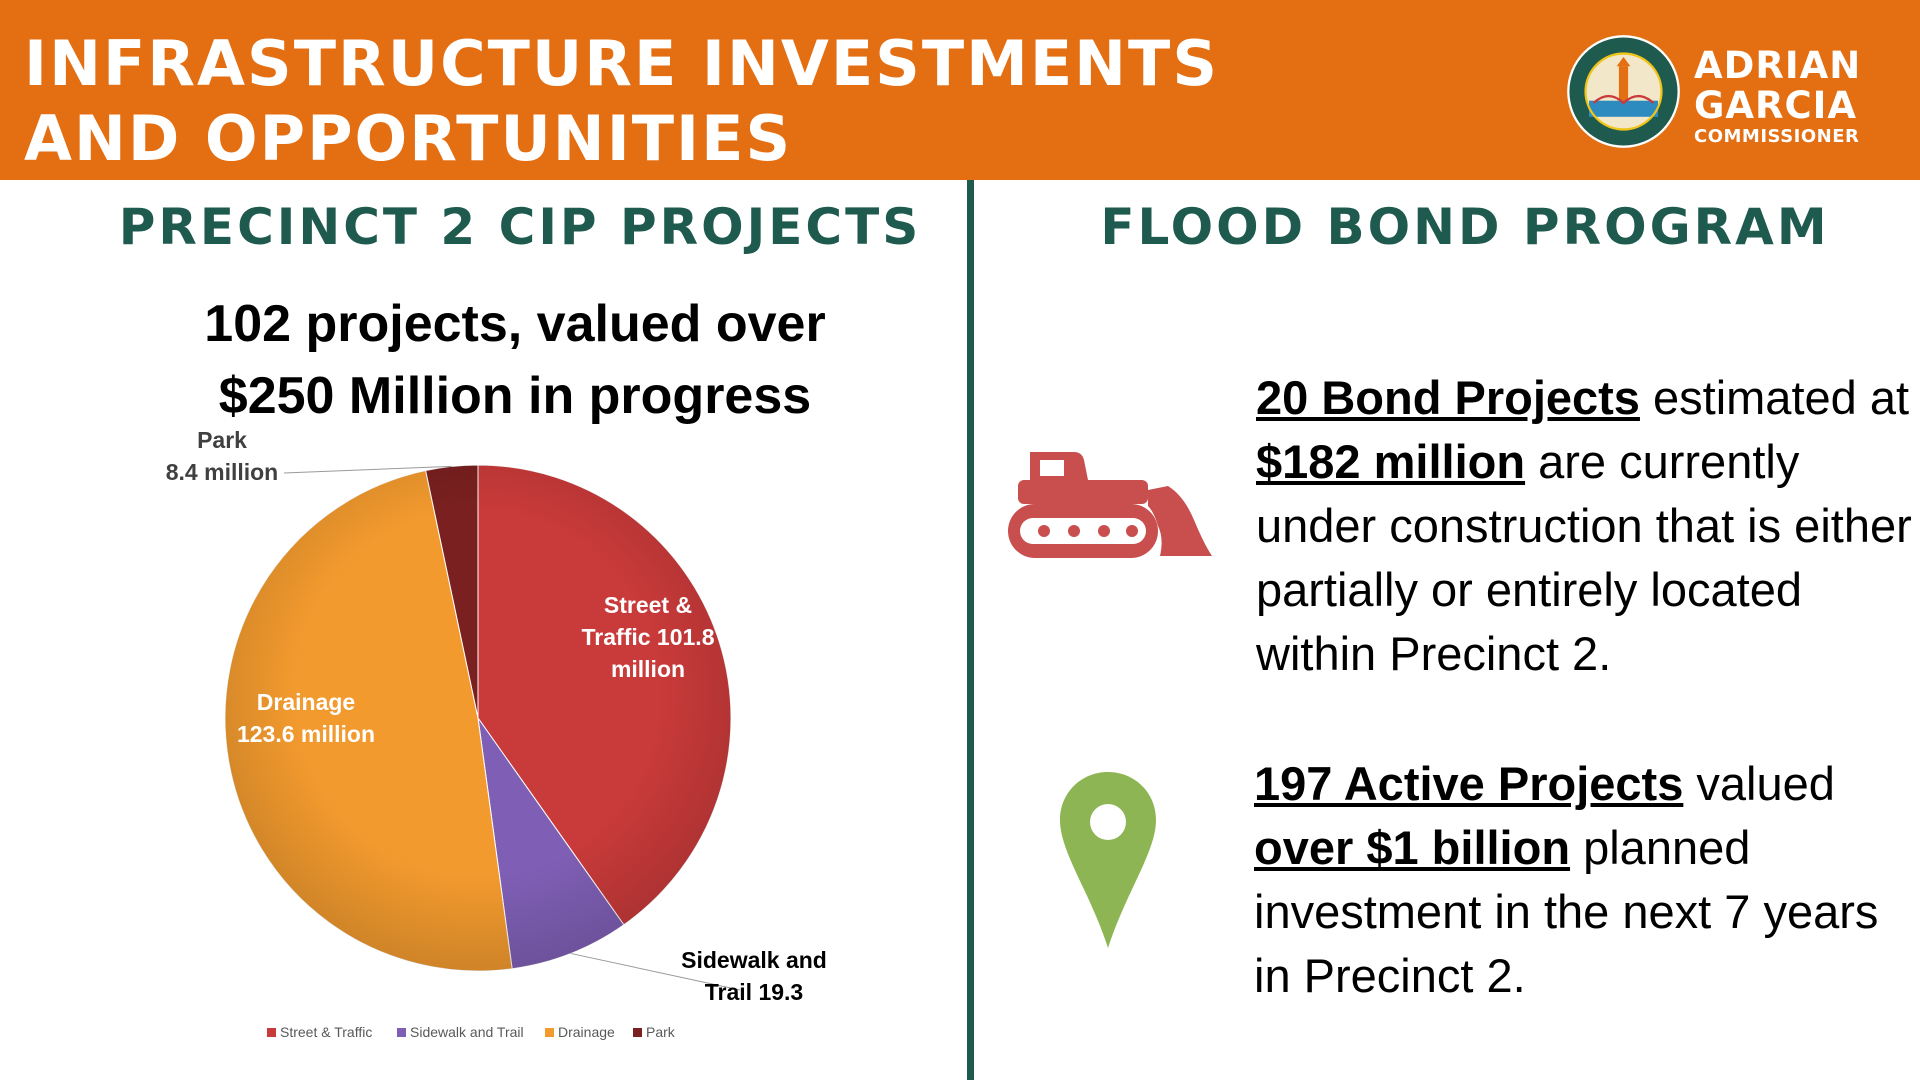  What do you see at coordinates (520, 227) in the screenshot?
I see `cip-section-title: PRECINCT 2 CIP PROJECTS` at bounding box center [520, 227].